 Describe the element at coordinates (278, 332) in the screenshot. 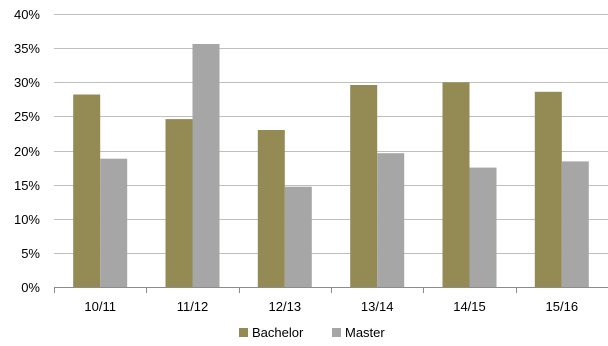

I see `legend-label-bachelor: Bachelor` at that location.